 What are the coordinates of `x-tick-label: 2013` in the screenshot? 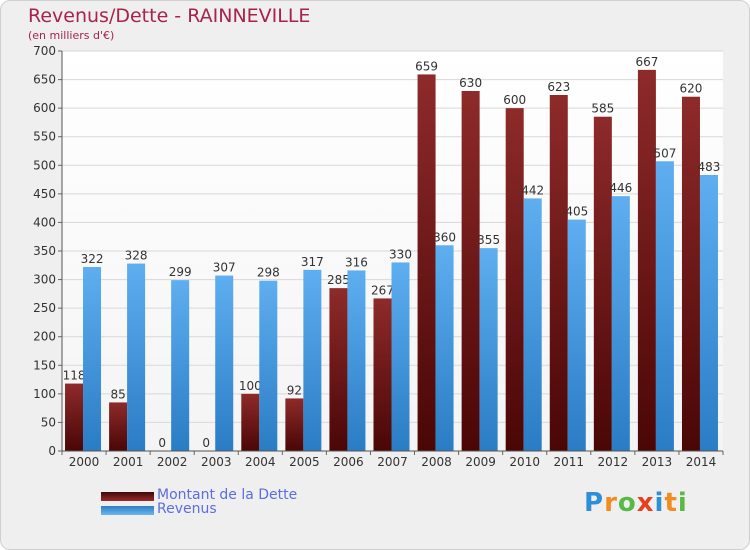 It's located at (657, 462).